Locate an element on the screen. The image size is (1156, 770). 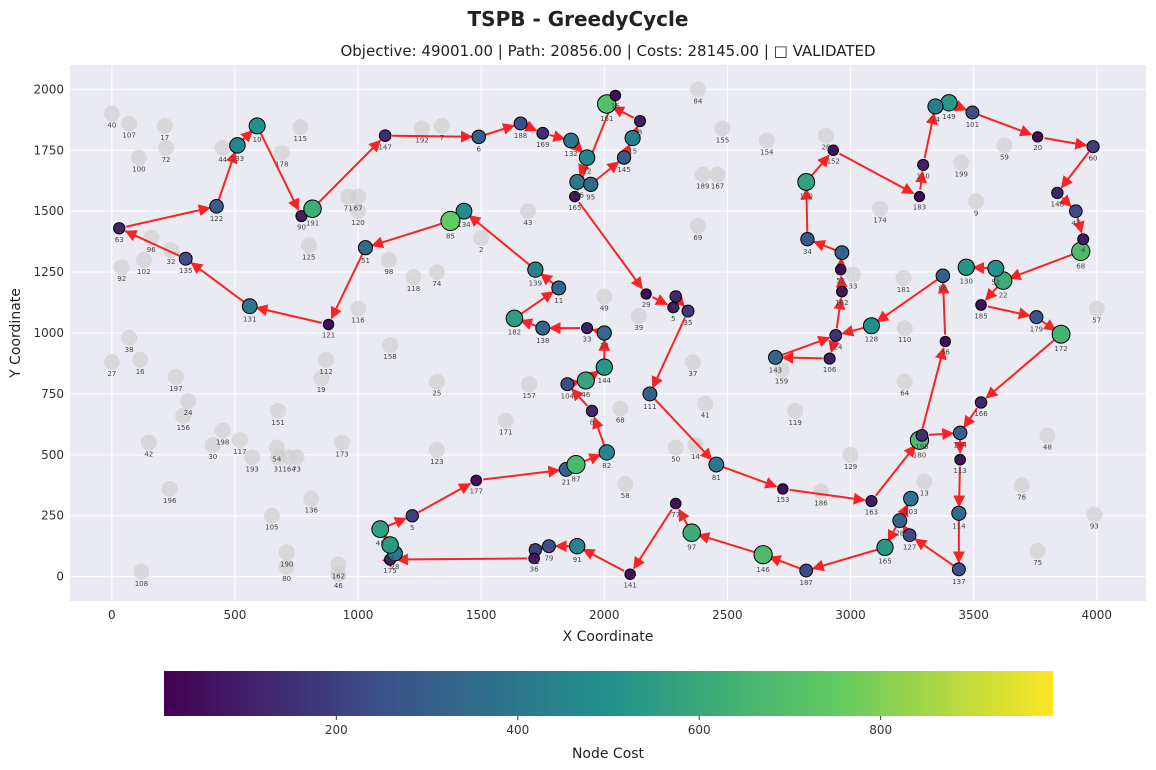
node-label: 124 is located at coordinates (836, 347).